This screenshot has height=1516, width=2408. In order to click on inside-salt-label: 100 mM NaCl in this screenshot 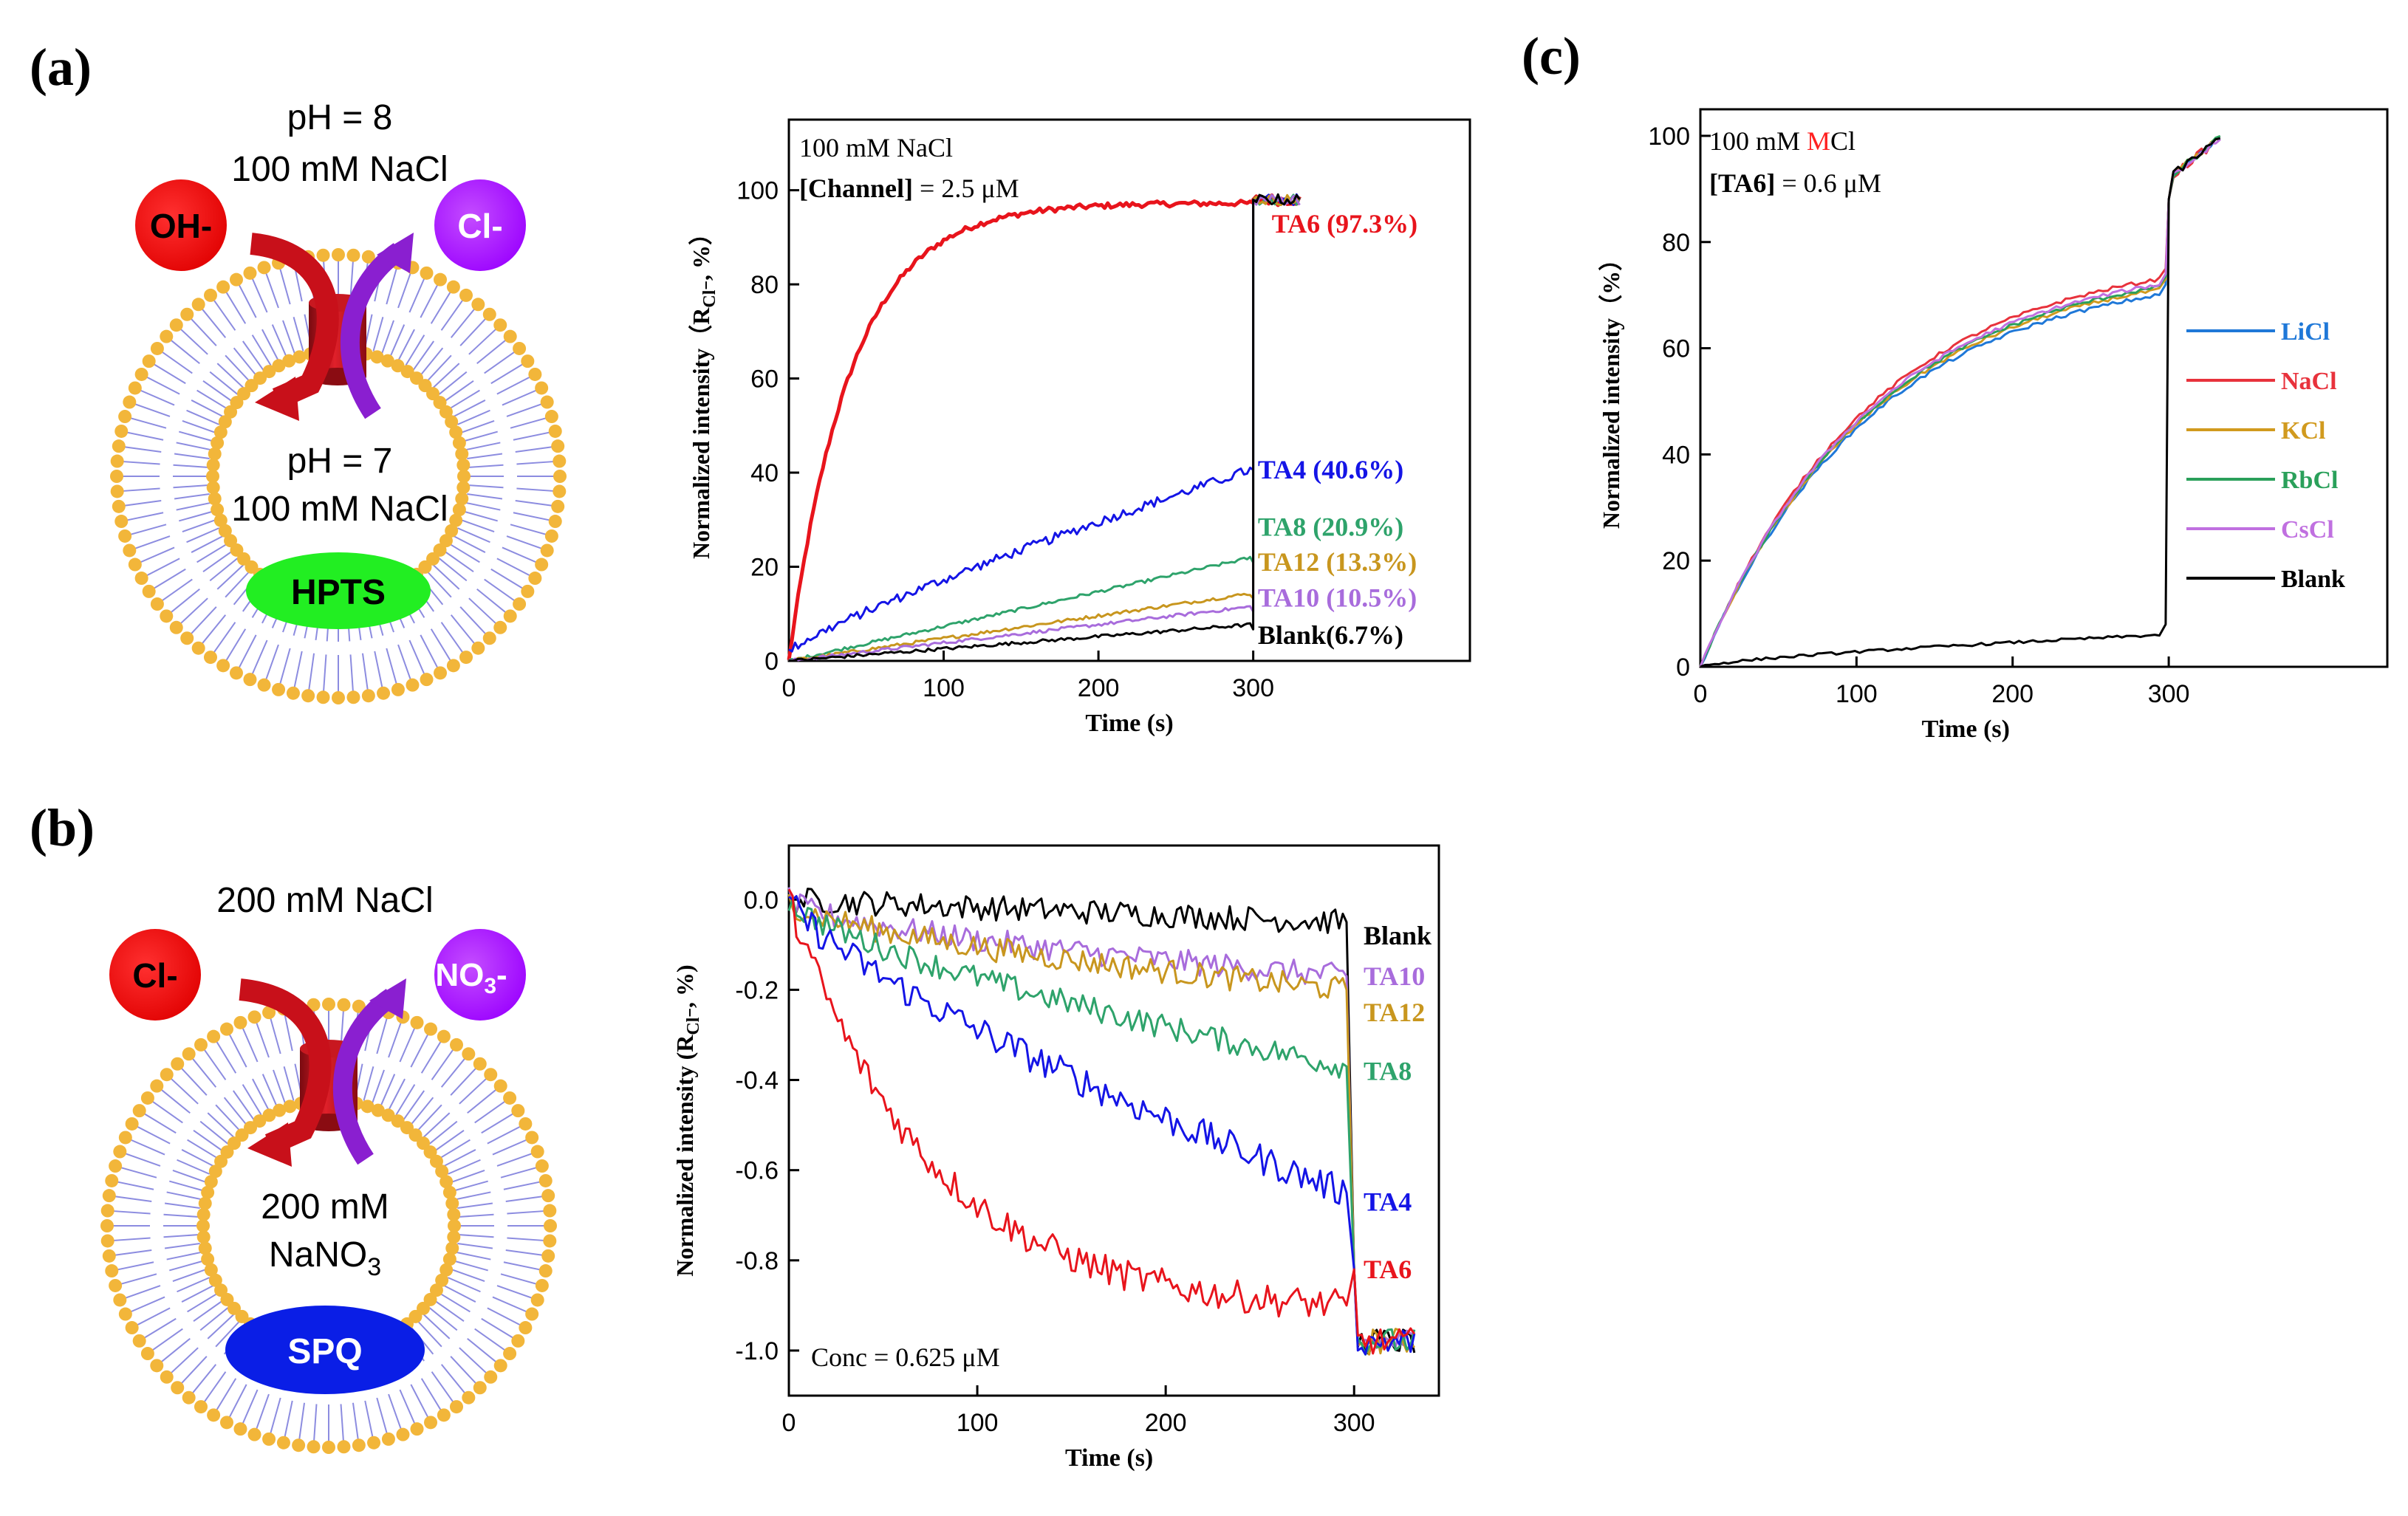, I will do `click(339, 509)`.